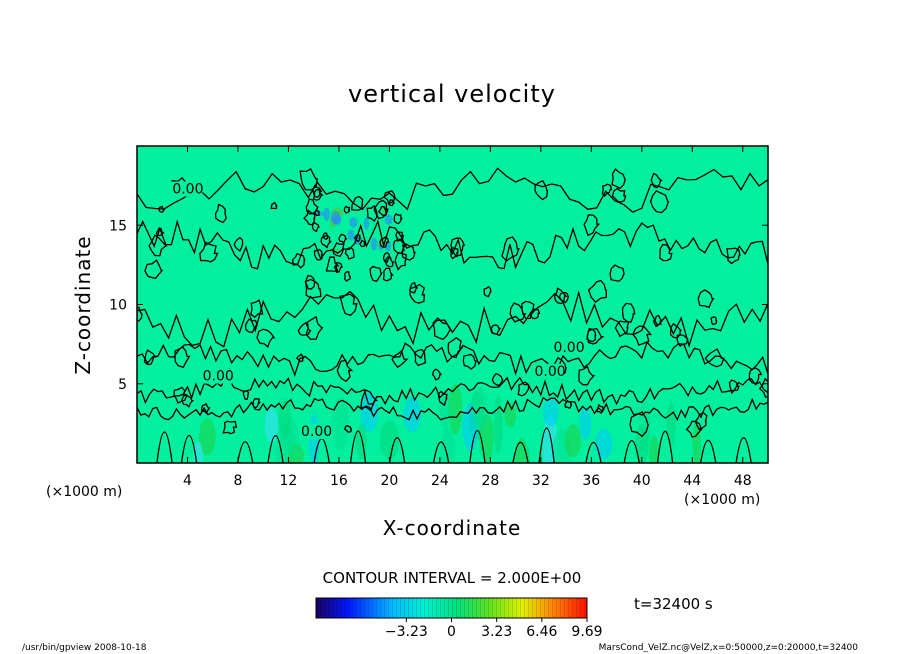  Describe the element at coordinates (452, 578) in the screenshot. I see `contour-interval-label: CONTOUR INTERVAL = 2.000E+00` at that location.